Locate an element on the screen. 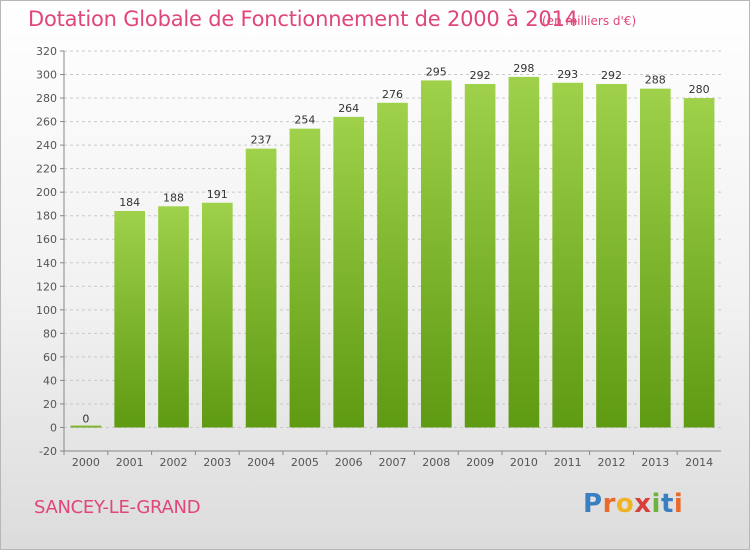 The height and width of the screenshot is (551, 750). x-tick-label: 2006 is located at coordinates (349, 462).